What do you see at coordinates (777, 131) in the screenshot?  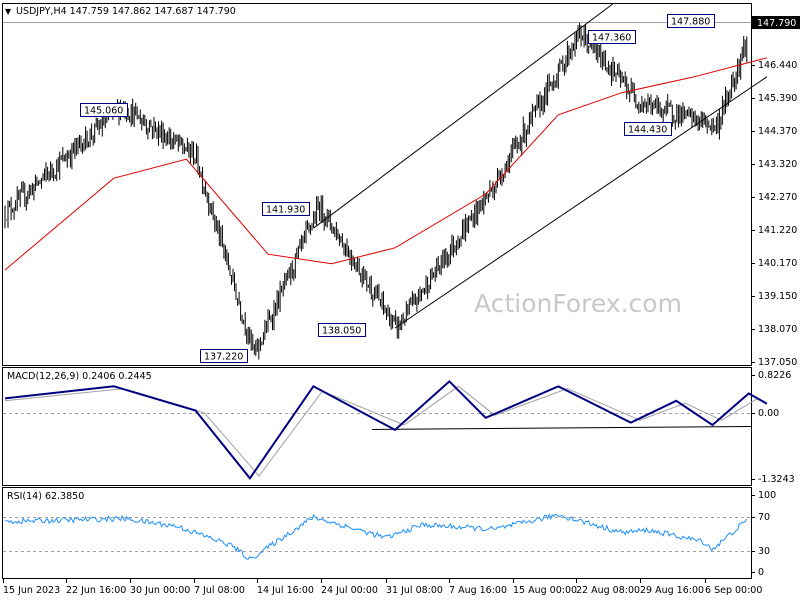 I see `price-tick-label: 144.370` at bounding box center [777, 131].